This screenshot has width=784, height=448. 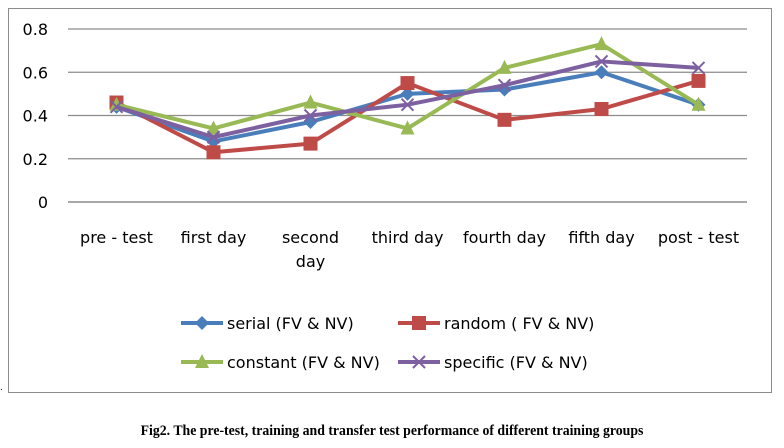 What do you see at coordinates (504, 237) in the screenshot?
I see `x-tick-label: fourth day` at bounding box center [504, 237].